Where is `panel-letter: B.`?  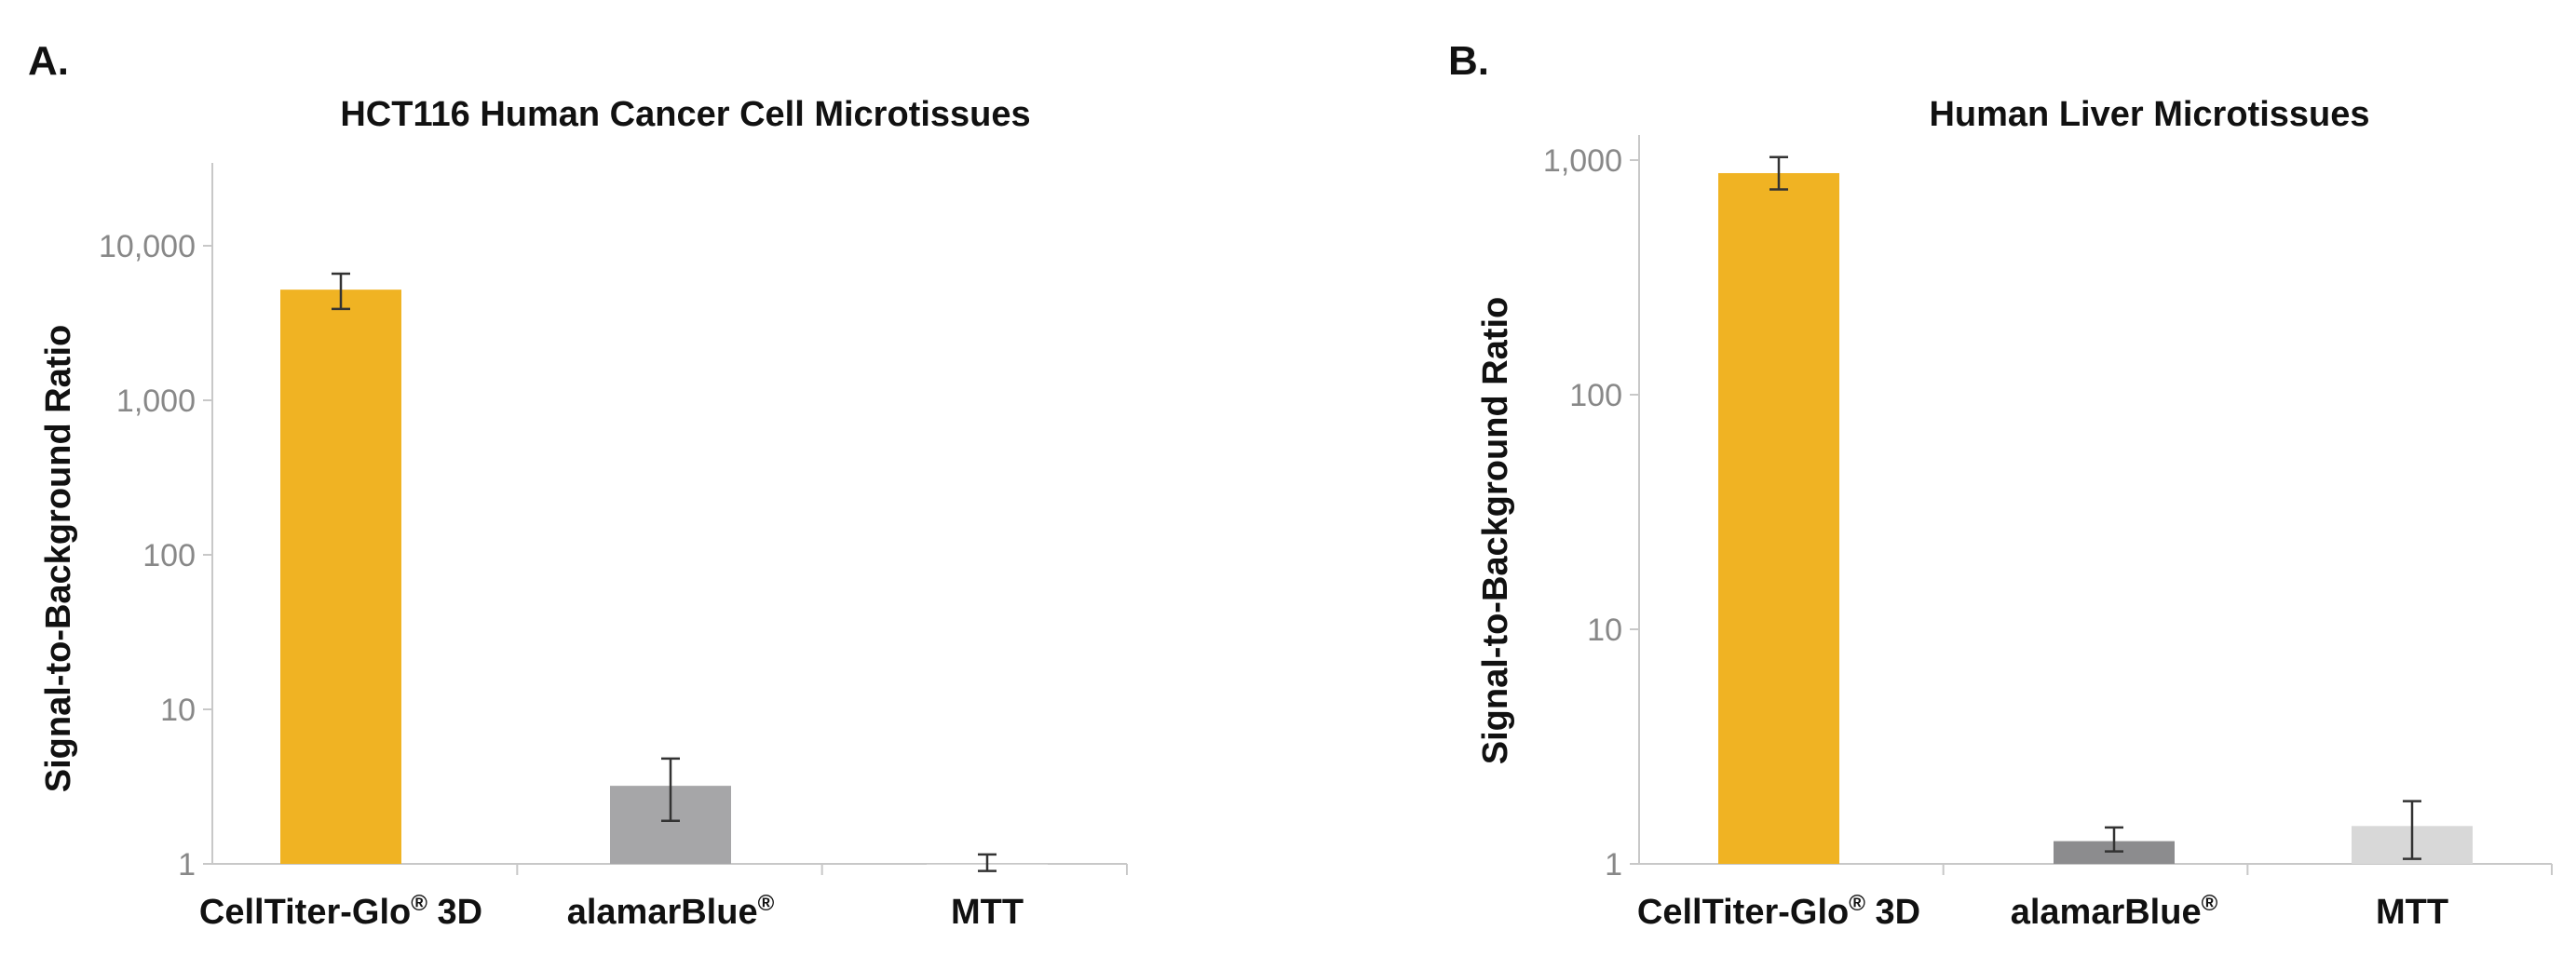 panel-letter: B. is located at coordinates (1468, 61).